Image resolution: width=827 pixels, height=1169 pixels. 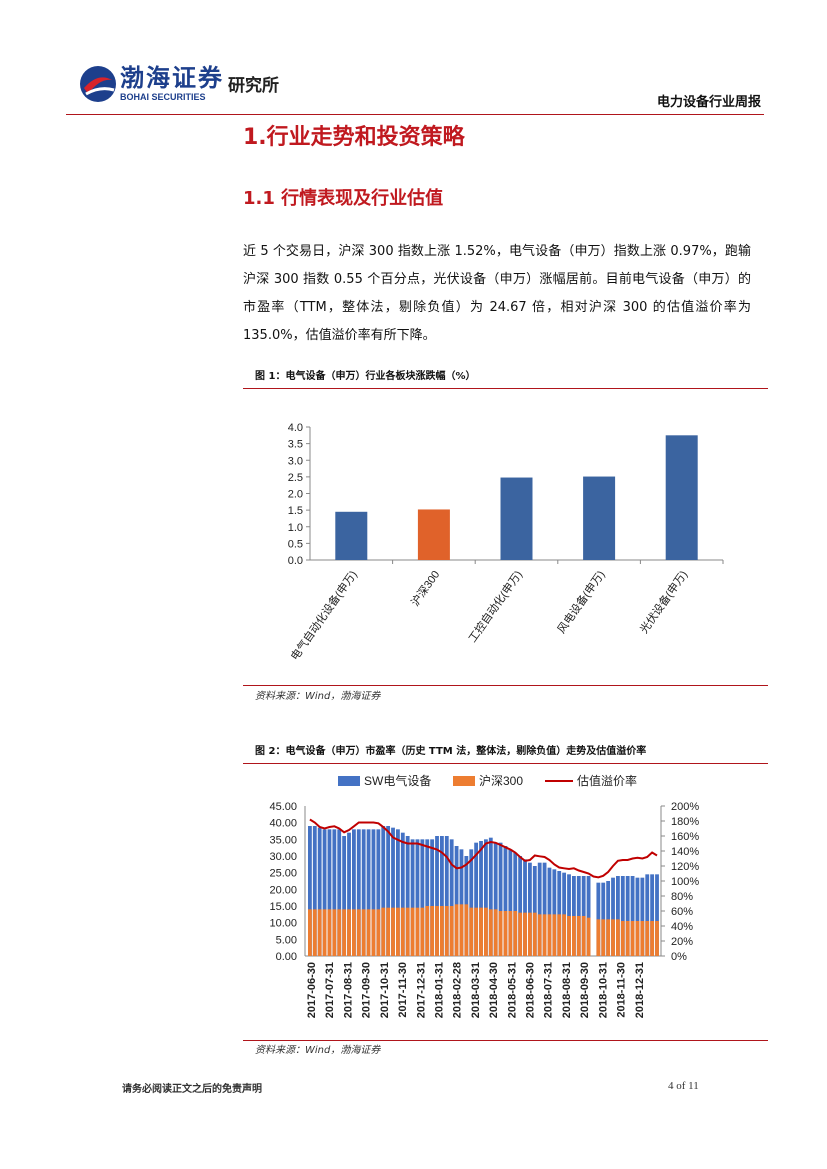 I want to click on chart2-legend-label: 估值溢价率, so click(x=607, y=780).